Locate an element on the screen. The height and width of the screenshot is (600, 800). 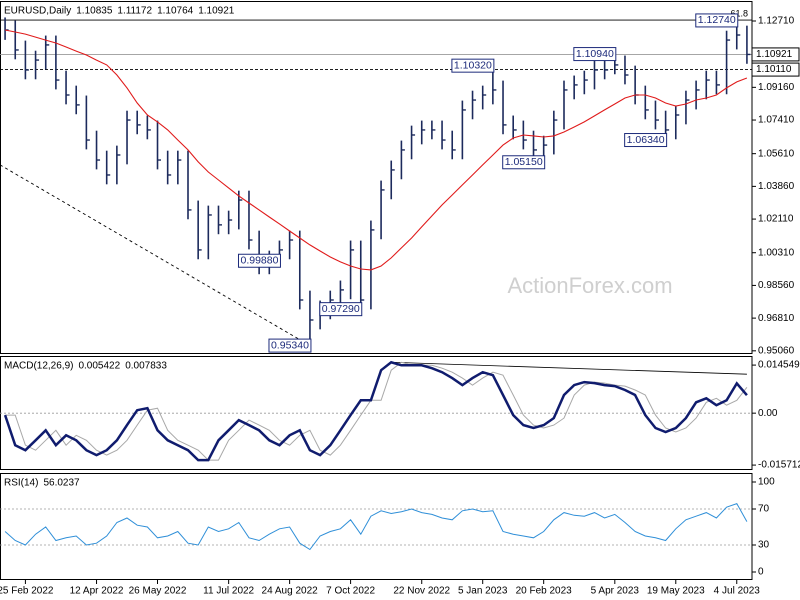
annotation-label: 0.99880 is located at coordinates (259, 261).